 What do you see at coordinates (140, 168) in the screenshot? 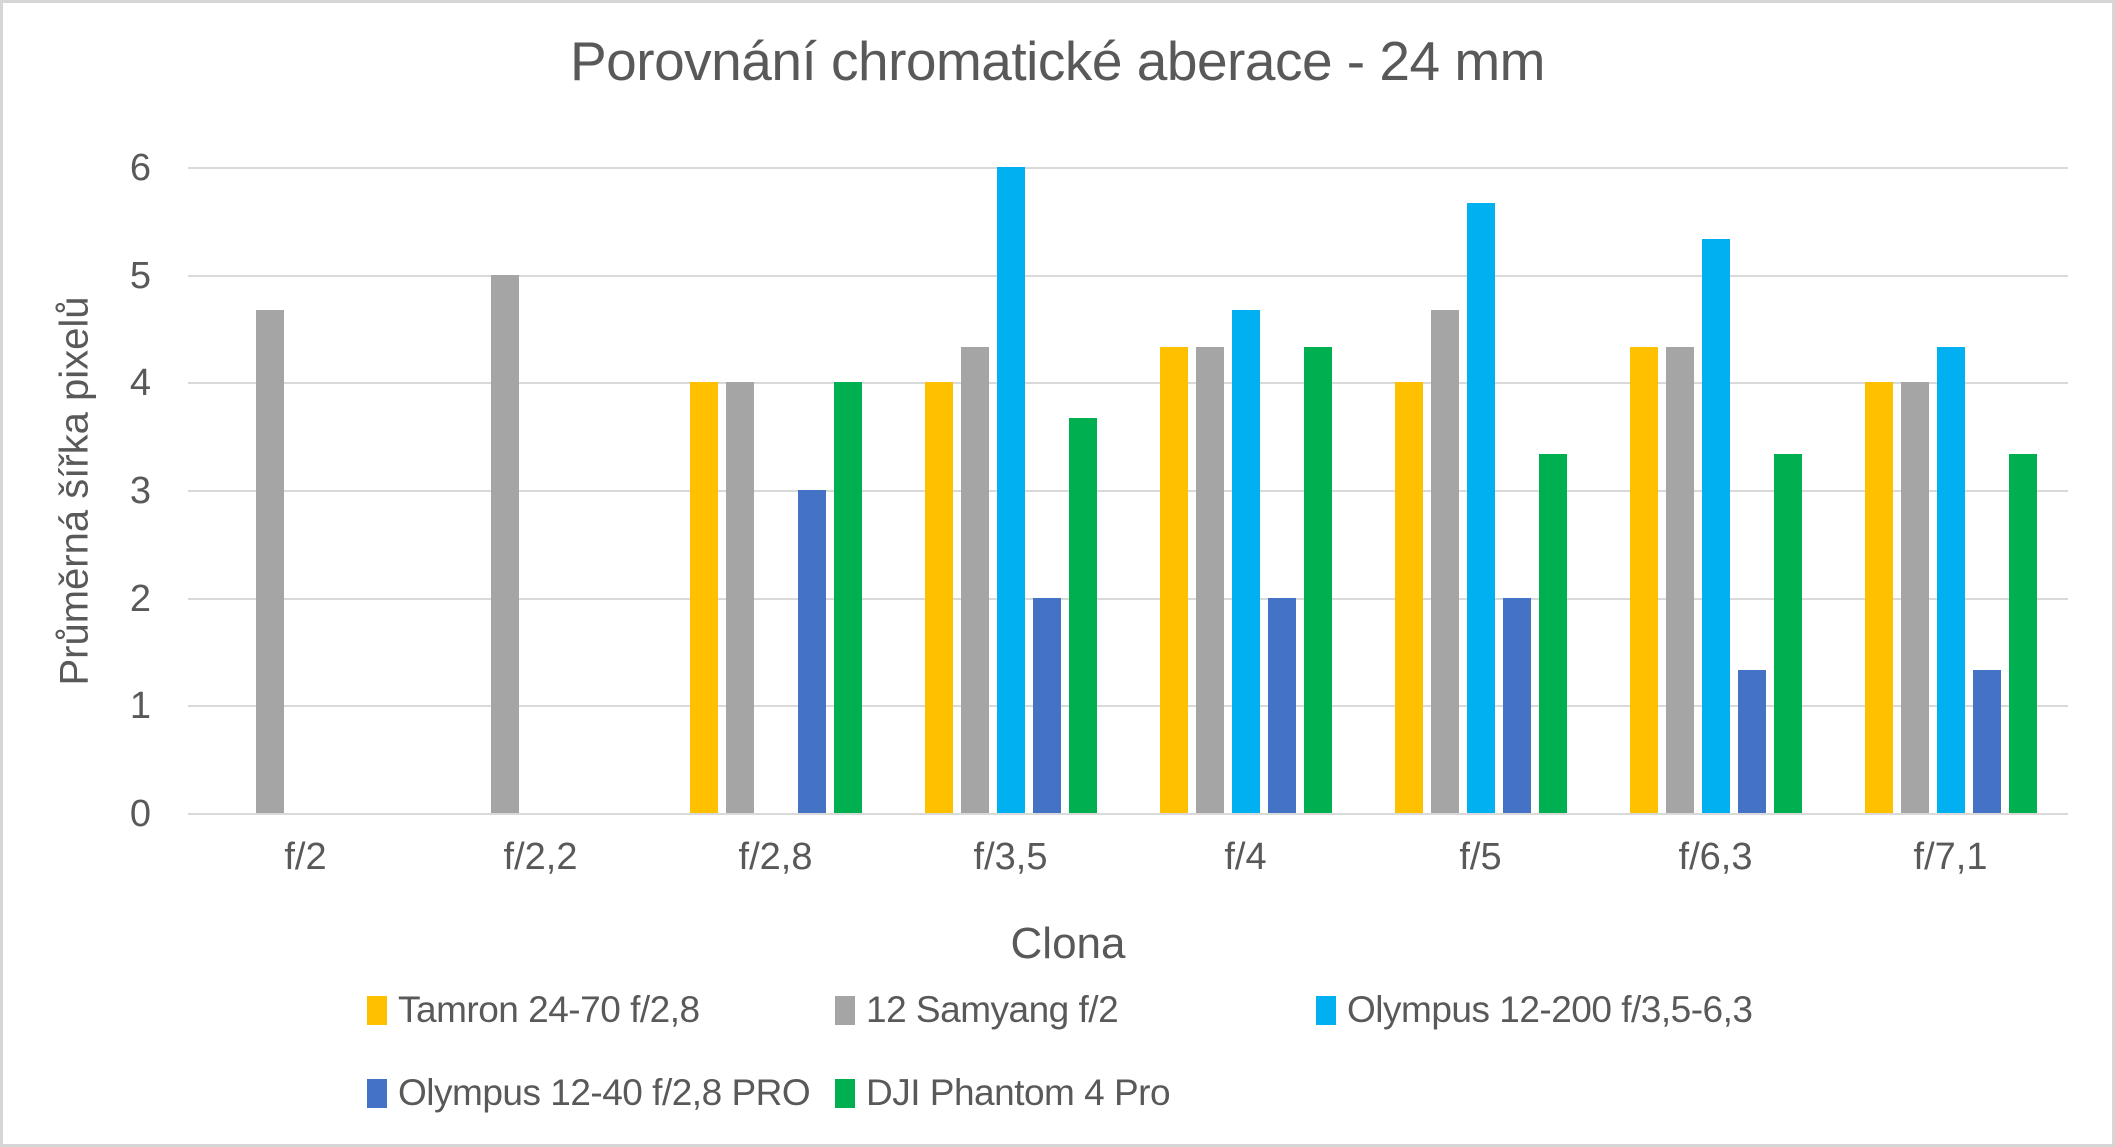
I see `y-tick-label: 6` at bounding box center [140, 168].